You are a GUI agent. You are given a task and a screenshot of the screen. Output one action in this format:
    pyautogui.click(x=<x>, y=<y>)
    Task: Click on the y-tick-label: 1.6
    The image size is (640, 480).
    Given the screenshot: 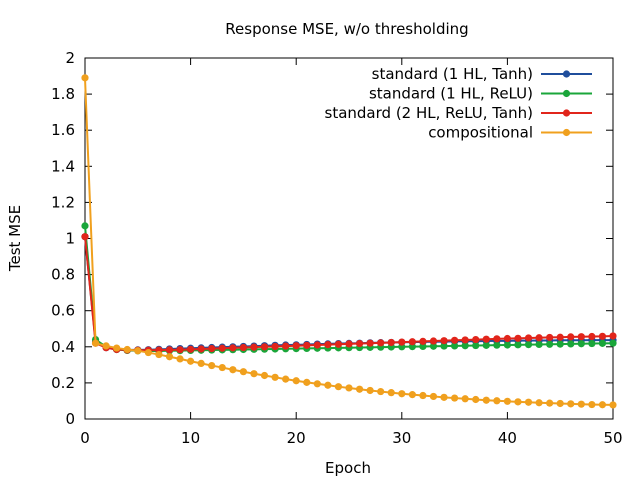 What is the action you would take?
    pyautogui.click(x=63, y=130)
    